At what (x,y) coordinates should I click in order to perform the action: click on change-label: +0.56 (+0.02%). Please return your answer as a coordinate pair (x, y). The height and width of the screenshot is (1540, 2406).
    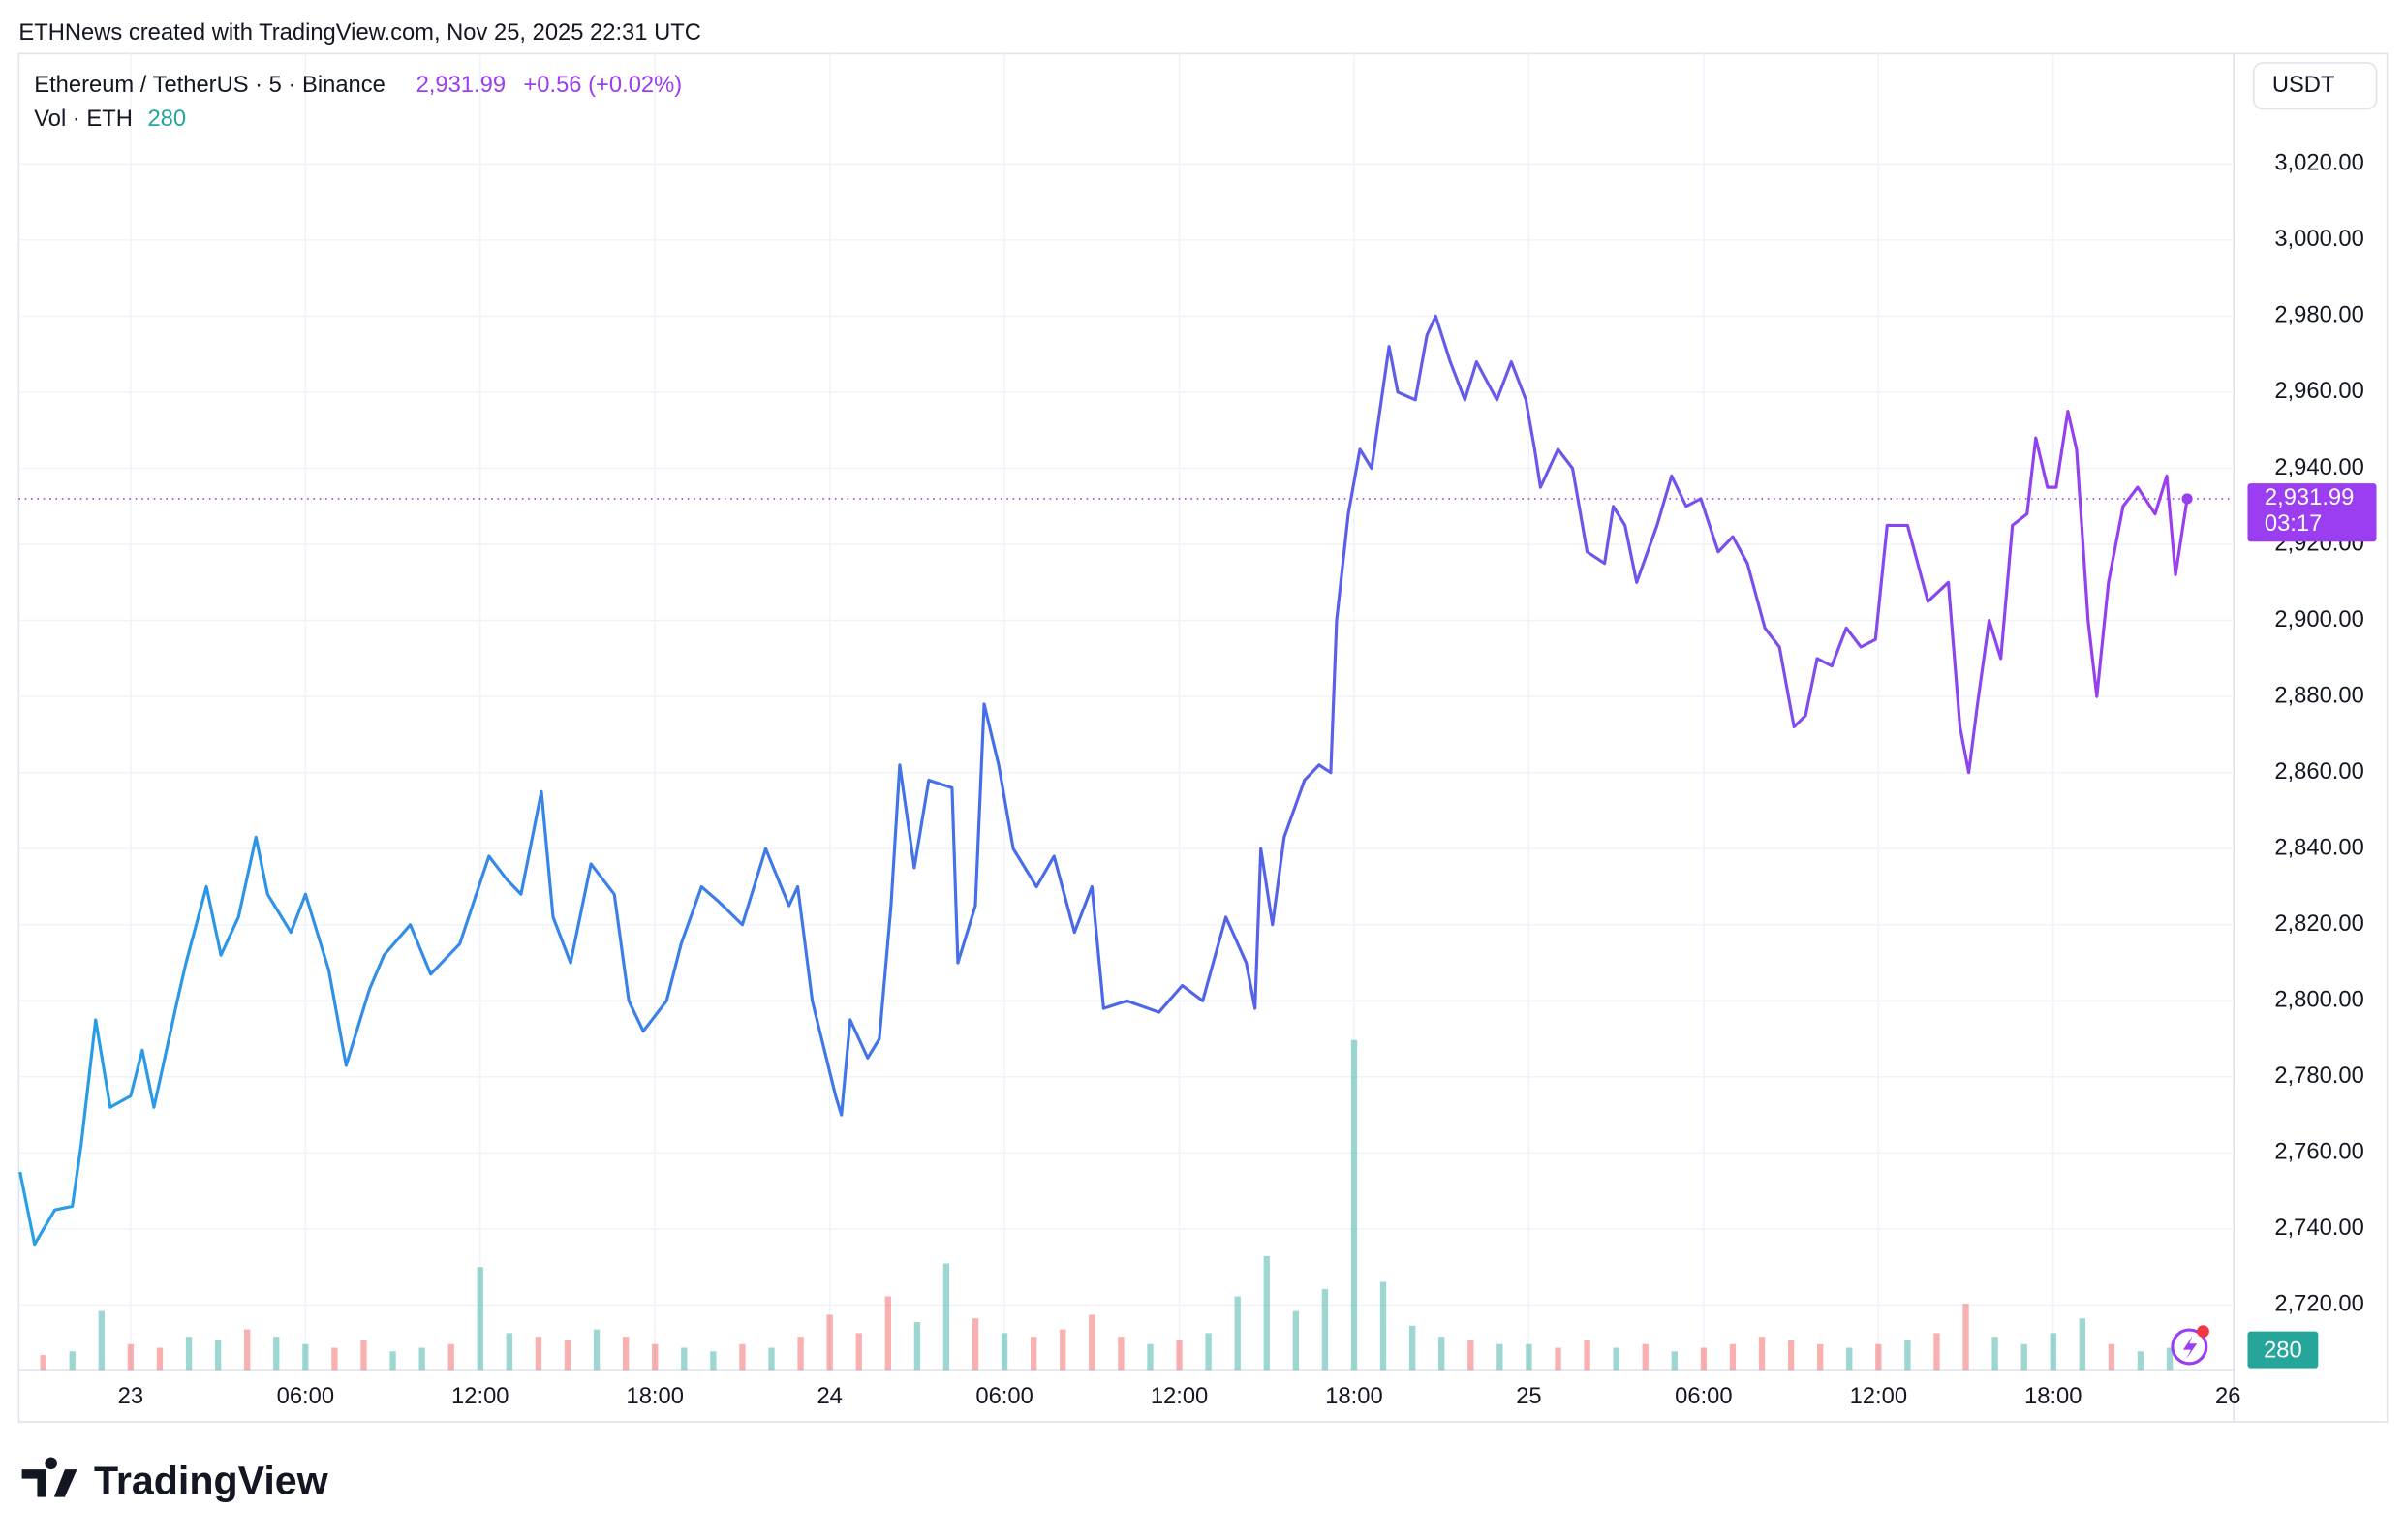
    Looking at the image, I should click on (602, 85).